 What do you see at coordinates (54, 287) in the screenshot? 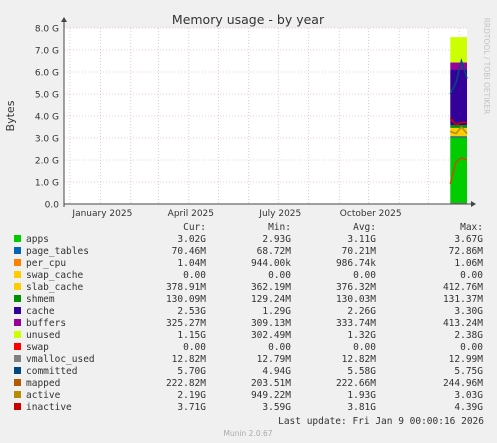
I see `legend-label-slab-cache: slab_cache` at bounding box center [54, 287].